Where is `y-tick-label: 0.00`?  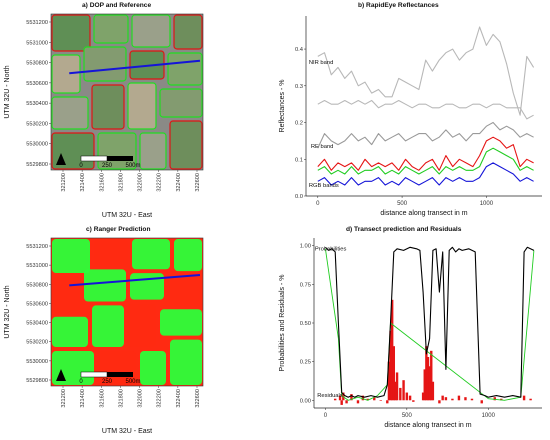
y-tick-label: 0.00 is located at coordinates (305, 401).